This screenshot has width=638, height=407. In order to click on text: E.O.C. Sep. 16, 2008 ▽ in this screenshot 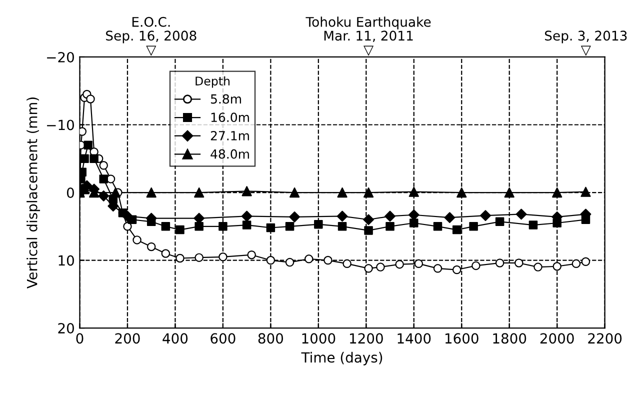, I will do `click(151, 36)`.